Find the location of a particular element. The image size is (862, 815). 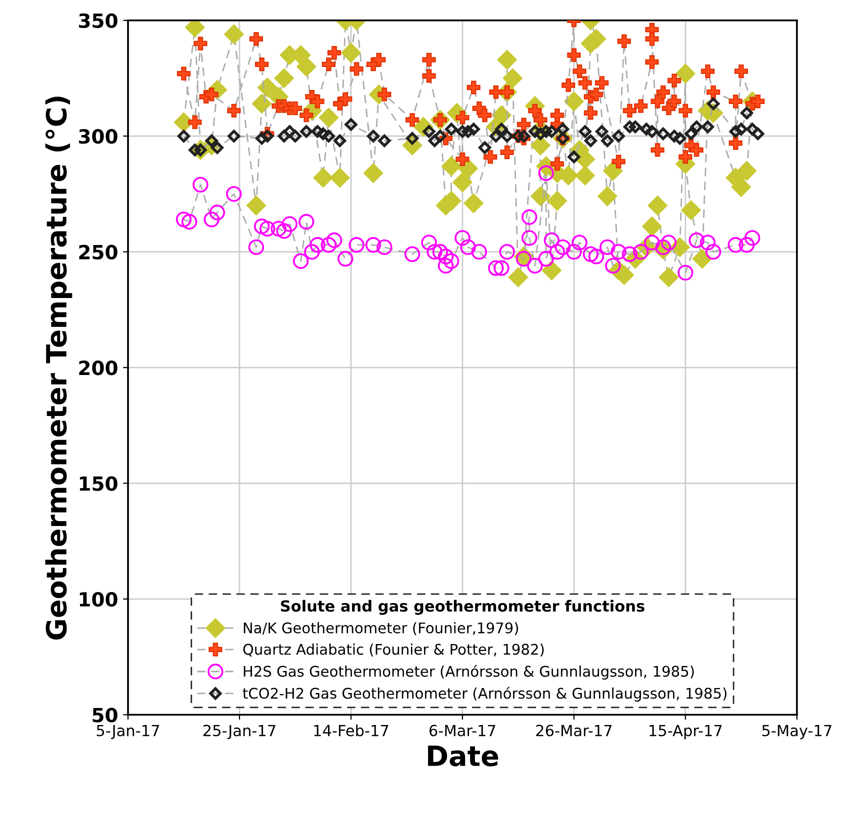

y-tick-label: 350 is located at coordinates (98, 20).